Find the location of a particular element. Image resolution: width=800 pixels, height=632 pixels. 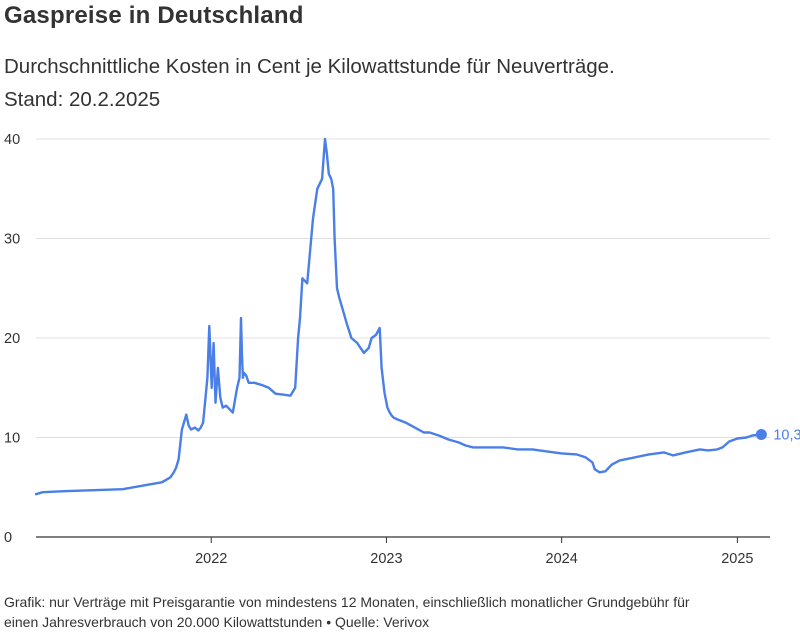

end-point-marker is located at coordinates (761, 435).